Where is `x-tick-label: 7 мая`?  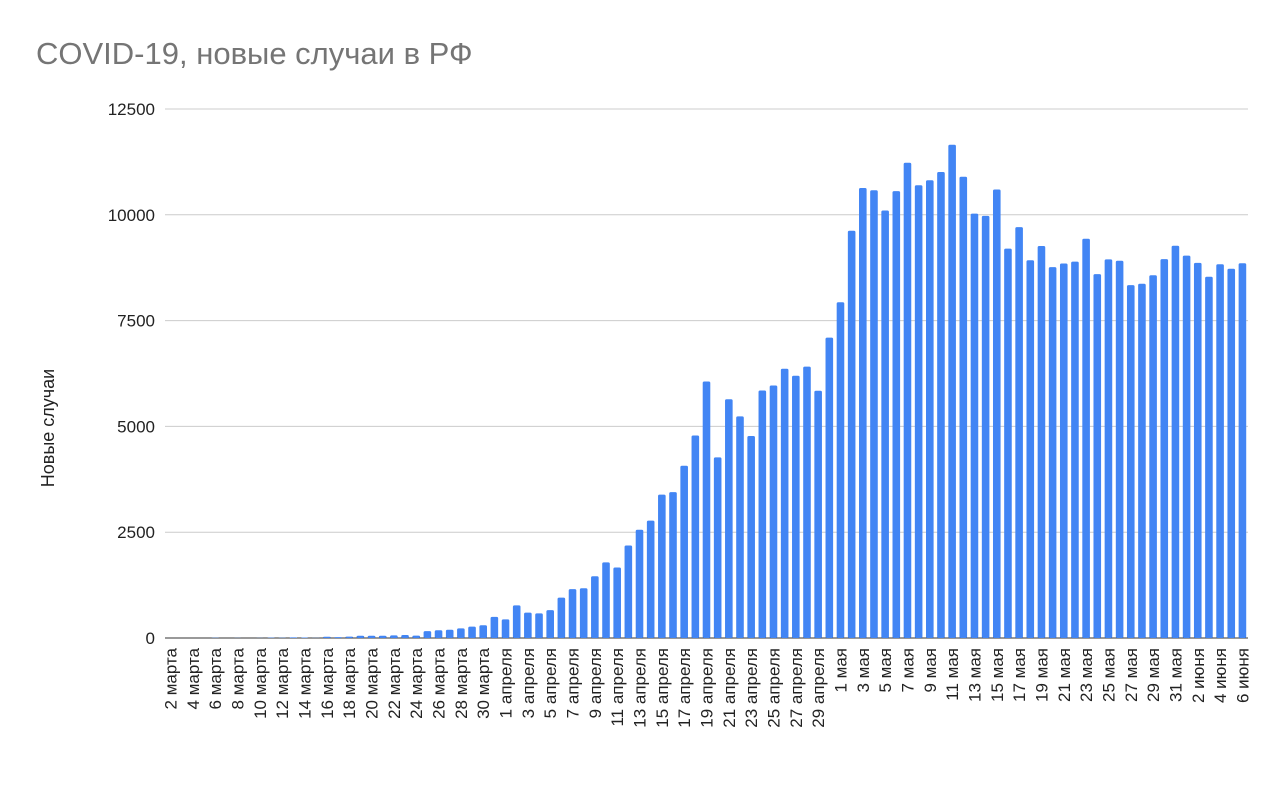
x-tick-label: 7 мая is located at coordinates (907, 670).